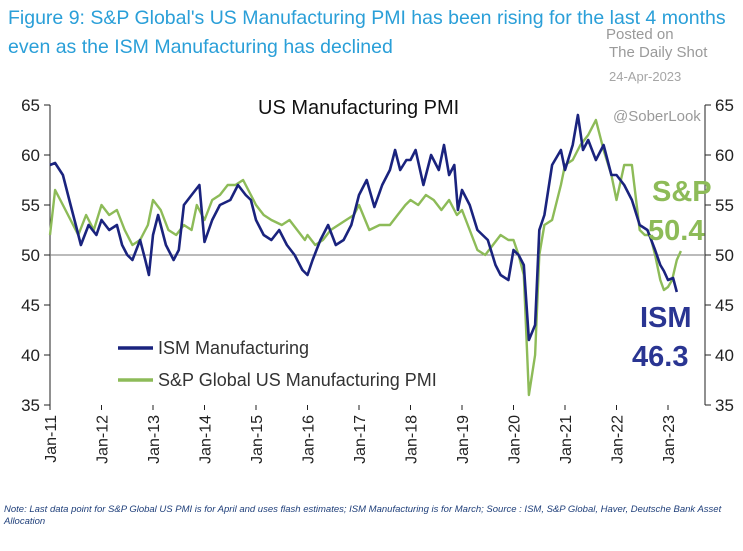 The width and height of the screenshot is (743, 551). Describe the element at coordinates (30, 205) in the screenshot. I see `y-tick-label-left: 55` at that location.